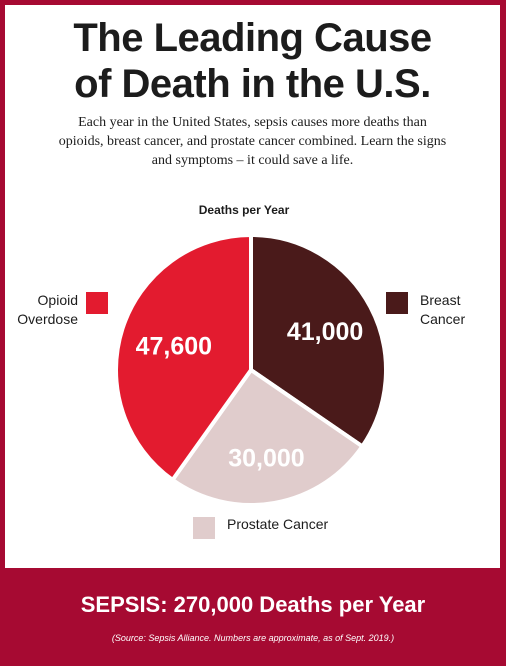 The image size is (506, 666). What do you see at coordinates (252, 38) in the screenshot?
I see `title-line-1: The Leading Cause` at bounding box center [252, 38].